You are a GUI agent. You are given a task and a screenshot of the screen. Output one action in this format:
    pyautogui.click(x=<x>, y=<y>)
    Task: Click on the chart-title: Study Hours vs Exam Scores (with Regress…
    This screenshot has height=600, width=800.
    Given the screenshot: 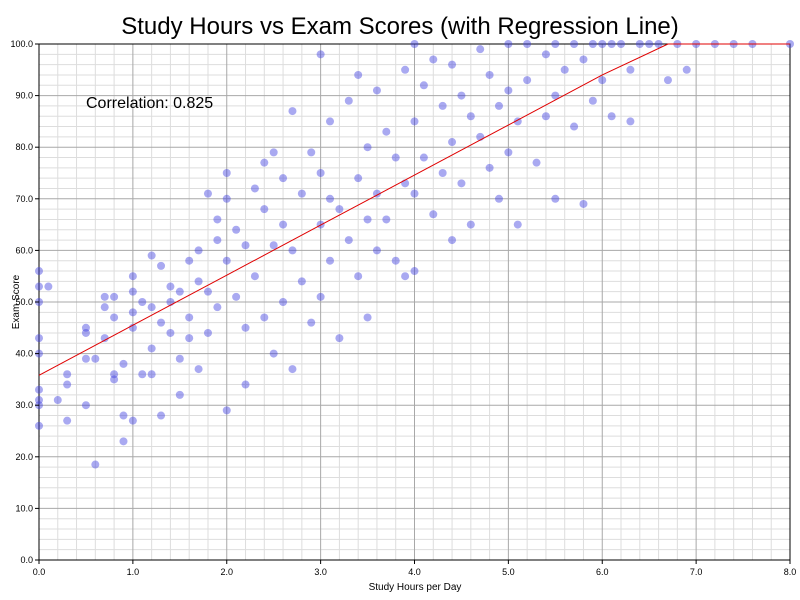 What is the action you would take?
    pyautogui.click(x=400, y=26)
    